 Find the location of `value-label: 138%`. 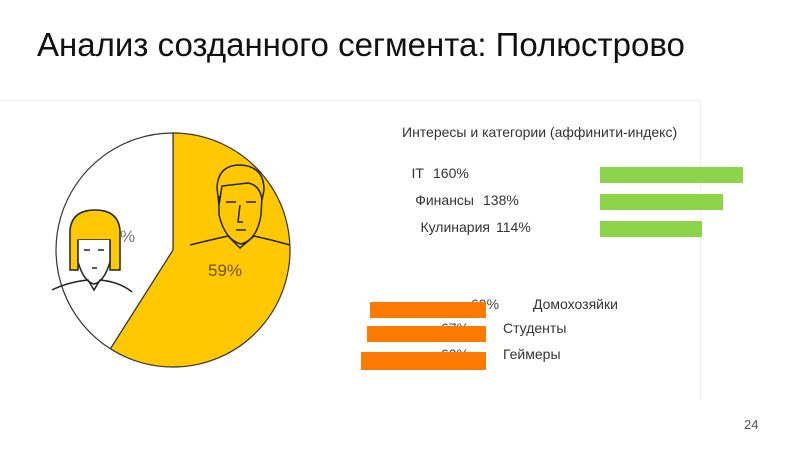

value-label: 138% is located at coordinates (501, 200).